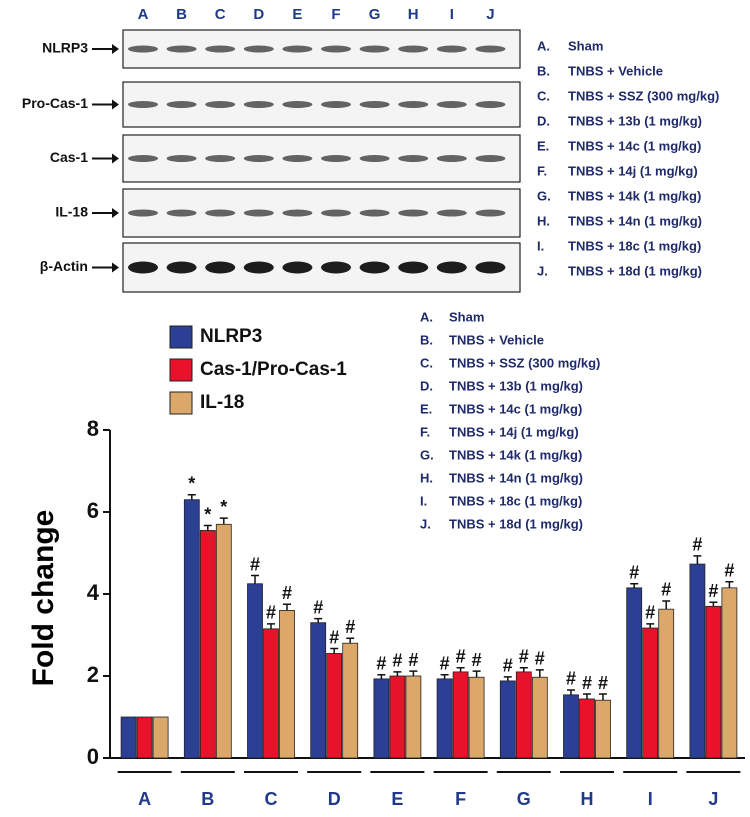 Image resolution: width=750 pixels, height=817 pixels. I want to click on legend-text: TNBS + Vehicle, so click(615, 70).